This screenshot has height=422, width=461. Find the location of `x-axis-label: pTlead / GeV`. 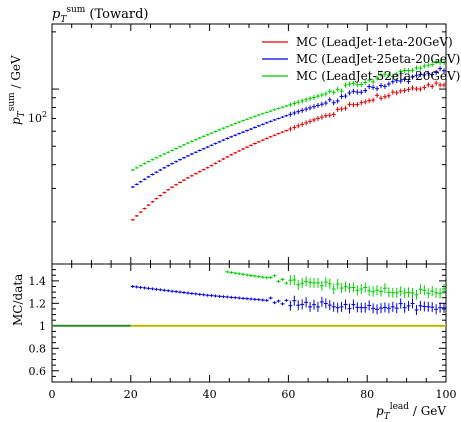

x-axis-label: pTlead / GeV is located at coordinates (411, 412).